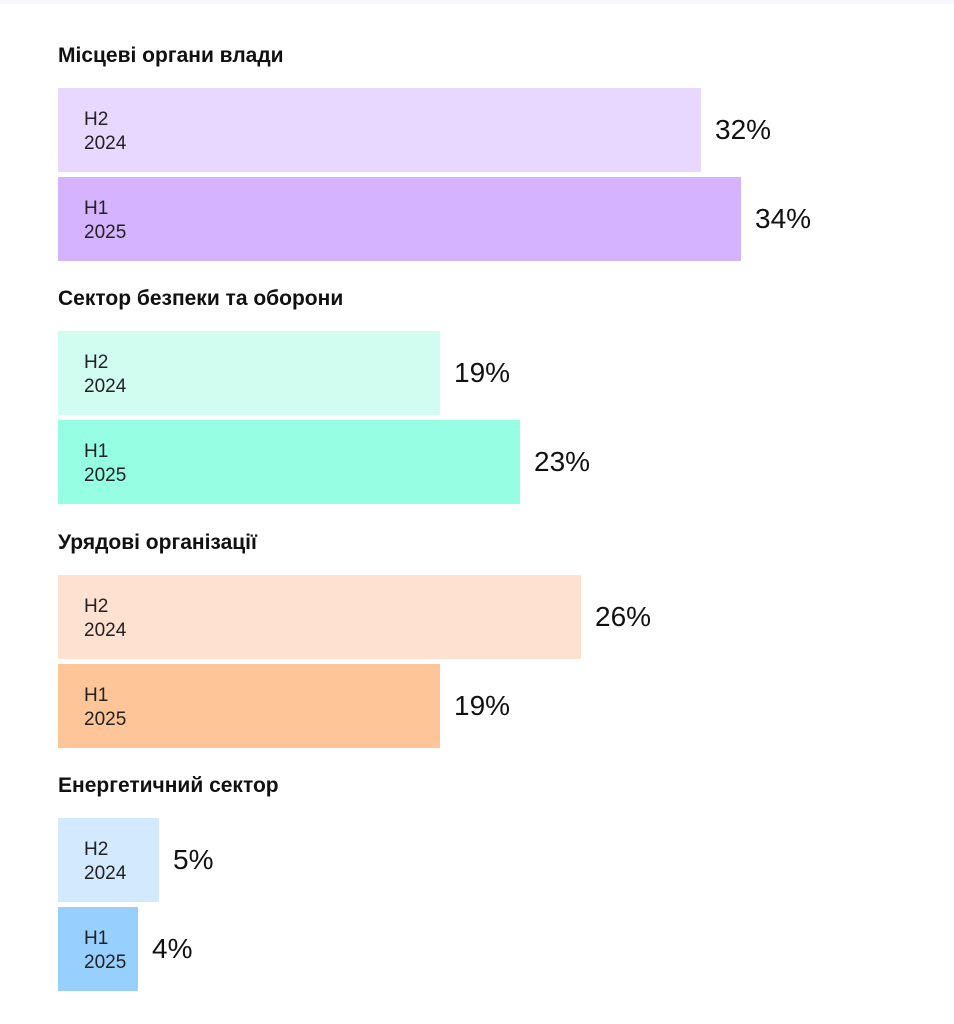  What do you see at coordinates (171, 55) in the screenshot?
I see `group-title: Місцеві органи влади` at bounding box center [171, 55].